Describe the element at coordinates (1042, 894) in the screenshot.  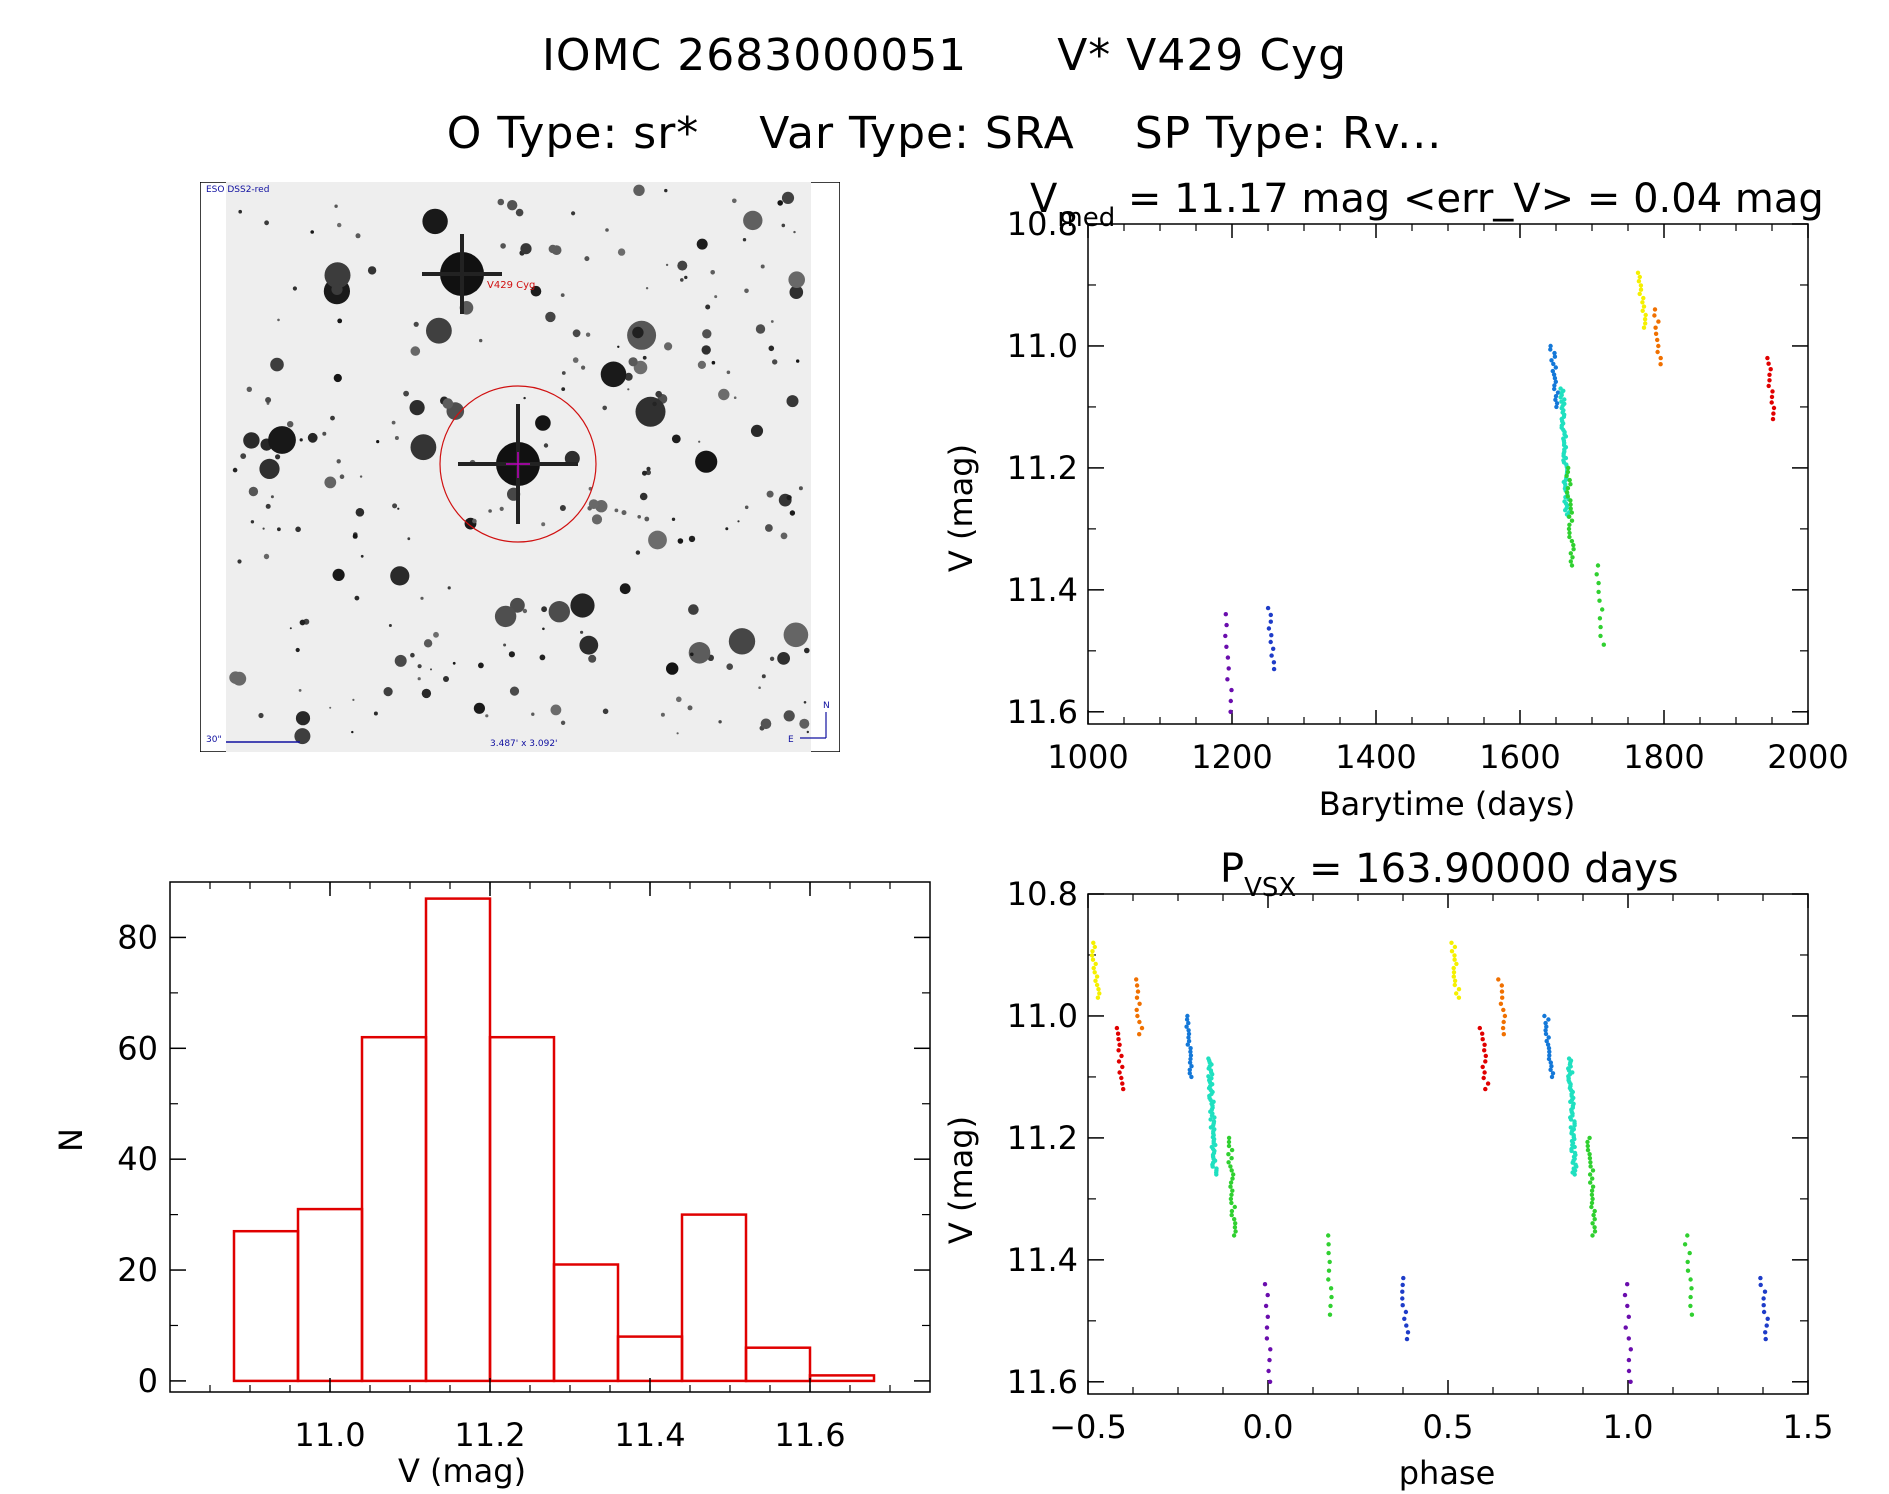
I see `y-tick-label: 10.8` at that location.